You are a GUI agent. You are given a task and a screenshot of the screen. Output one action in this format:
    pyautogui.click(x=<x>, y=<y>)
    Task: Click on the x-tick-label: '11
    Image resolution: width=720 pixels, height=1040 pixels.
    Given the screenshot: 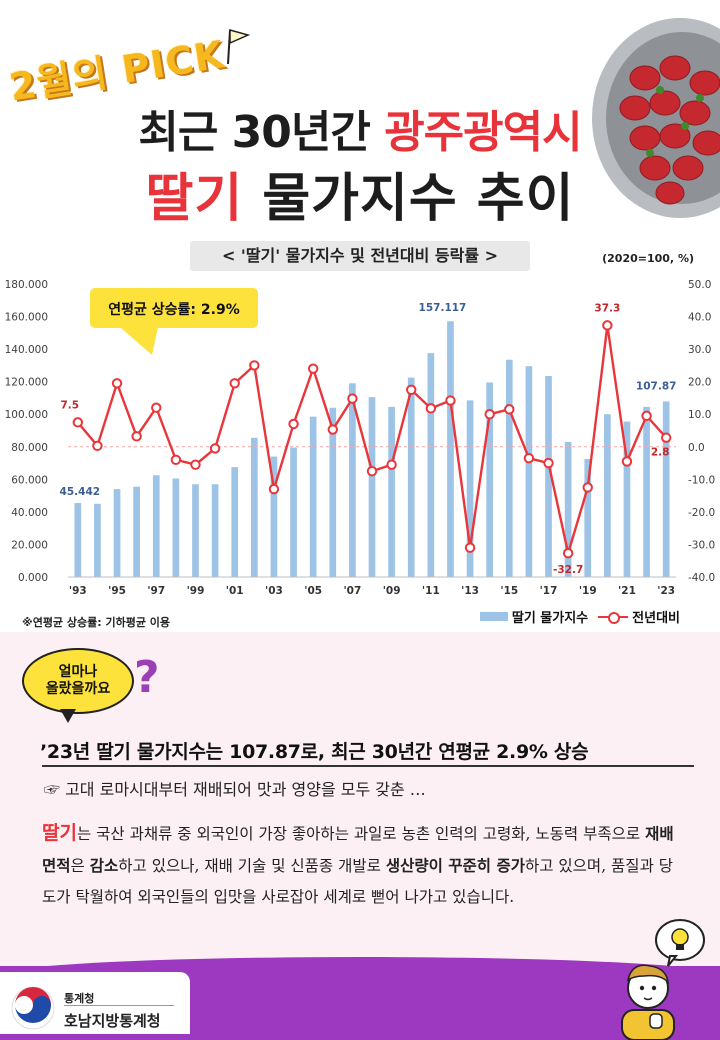 What is the action you would take?
    pyautogui.click(x=431, y=591)
    